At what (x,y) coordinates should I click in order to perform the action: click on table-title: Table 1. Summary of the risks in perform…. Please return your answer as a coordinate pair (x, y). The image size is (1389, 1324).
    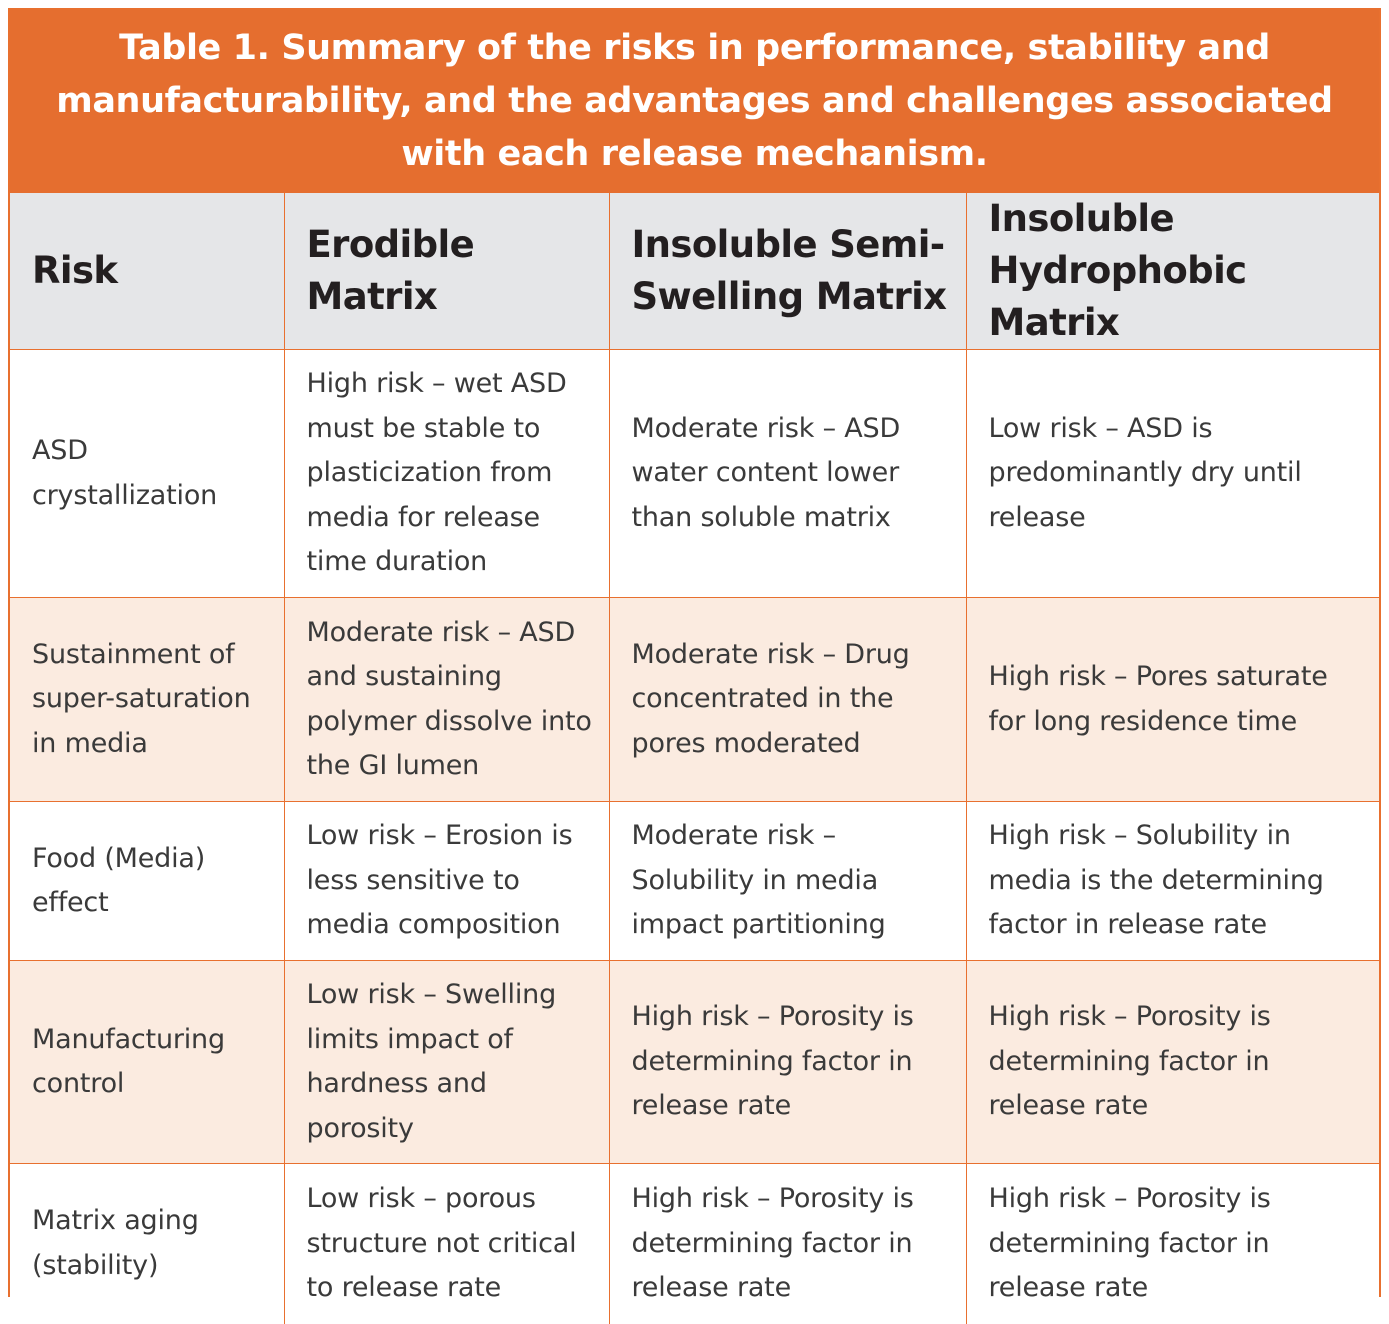
    Looking at the image, I should click on (694, 101).